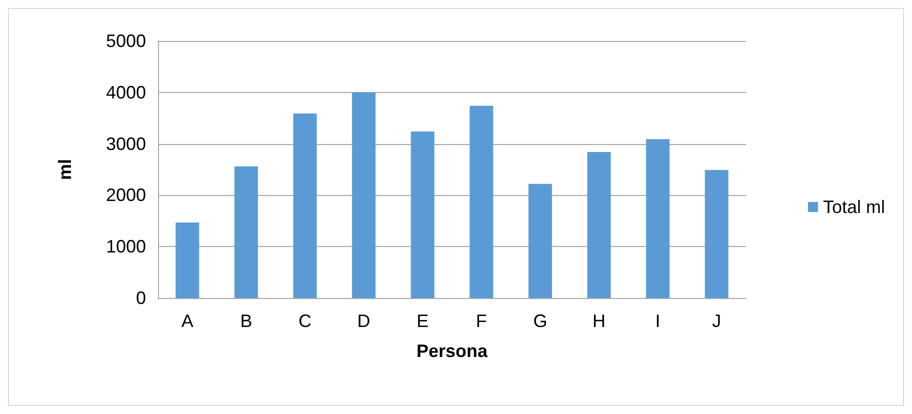 The image size is (912, 414). I want to click on x-tick-label: G, so click(540, 321).